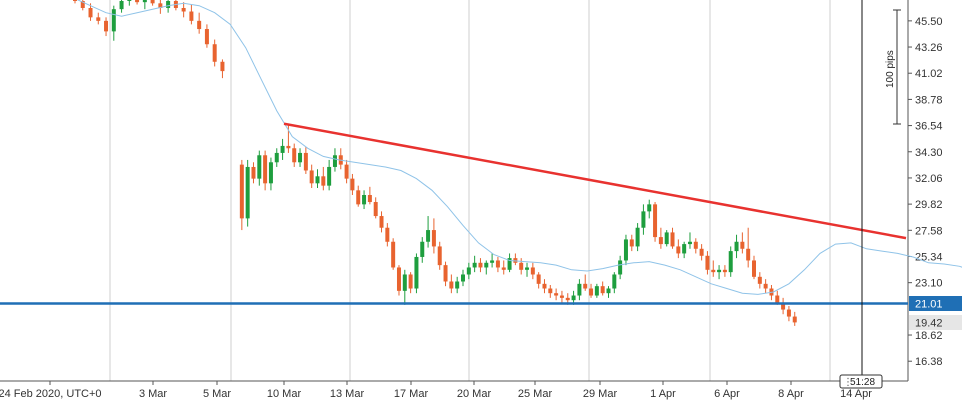 The height and width of the screenshot is (400, 962). I want to click on x-tick-label: 8 Apr, so click(791, 394).